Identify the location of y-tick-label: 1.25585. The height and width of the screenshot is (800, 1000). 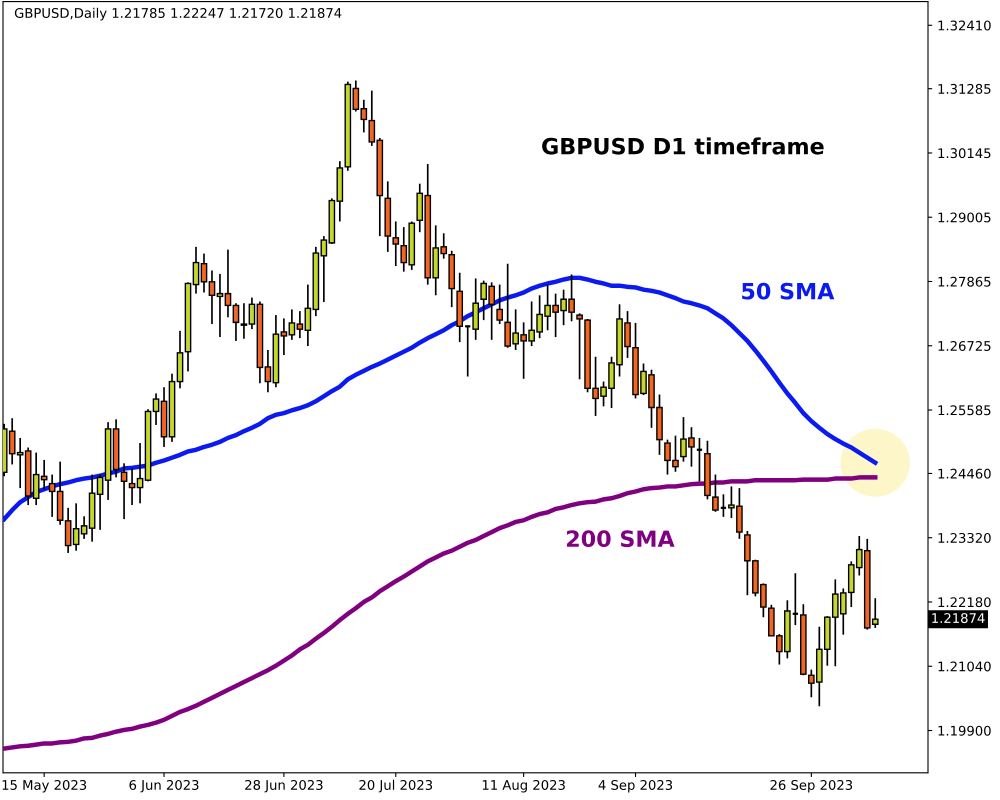
(964, 410).